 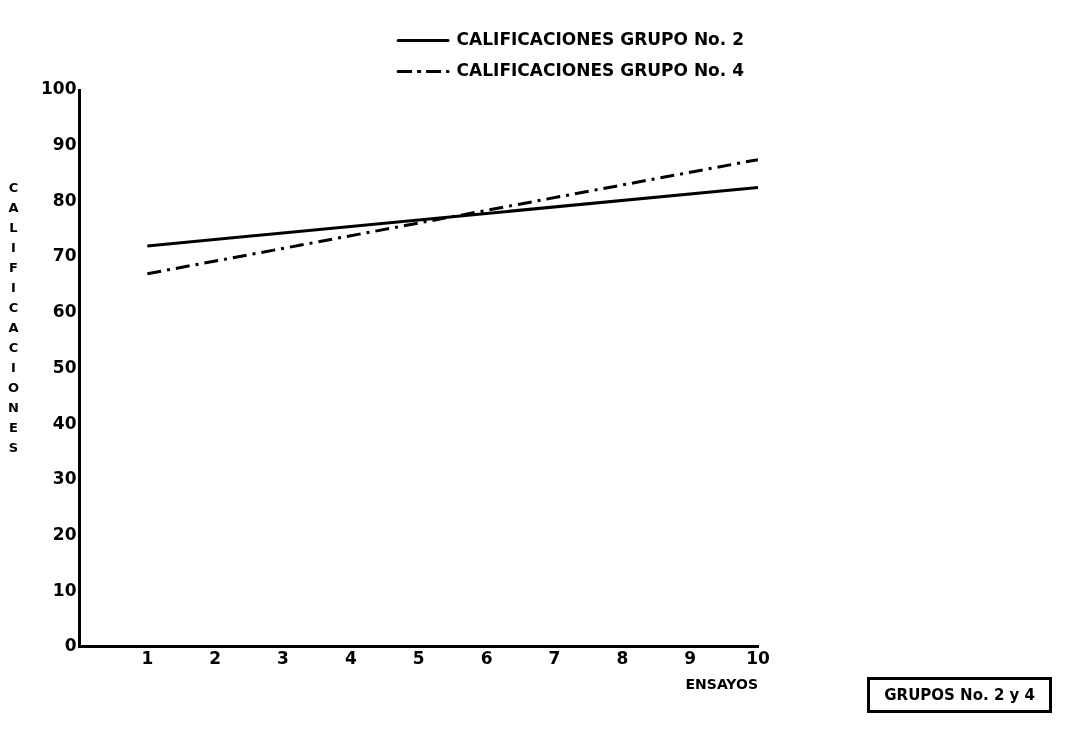 What do you see at coordinates (64, 199) in the screenshot?
I see `y-tick-label: 80` at bounding box center [64, 199].